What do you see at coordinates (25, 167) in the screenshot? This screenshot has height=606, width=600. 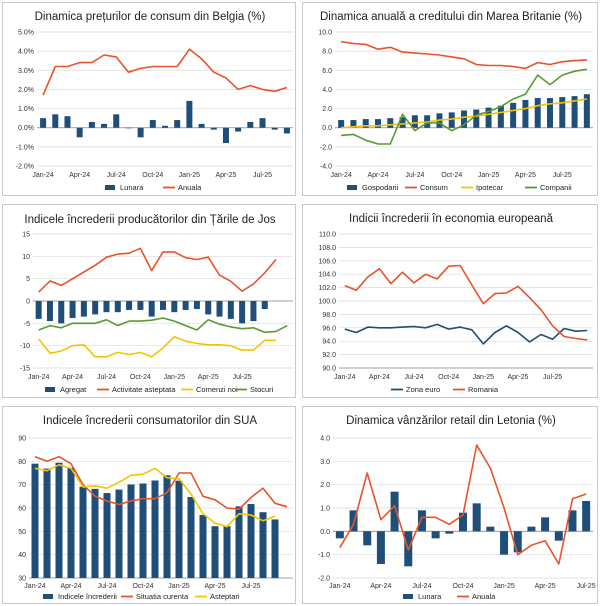 I see `y-tick-label: -2.0%` at bounding box center [25, 167].